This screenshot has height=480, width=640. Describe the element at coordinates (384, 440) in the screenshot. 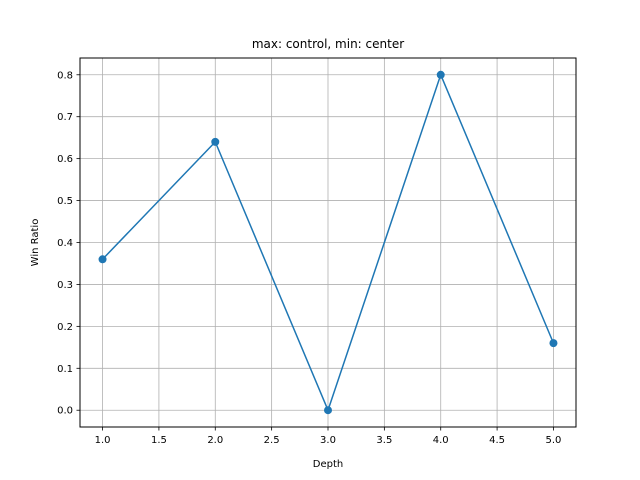

I see `x-tick-label: 3.5` at that location.